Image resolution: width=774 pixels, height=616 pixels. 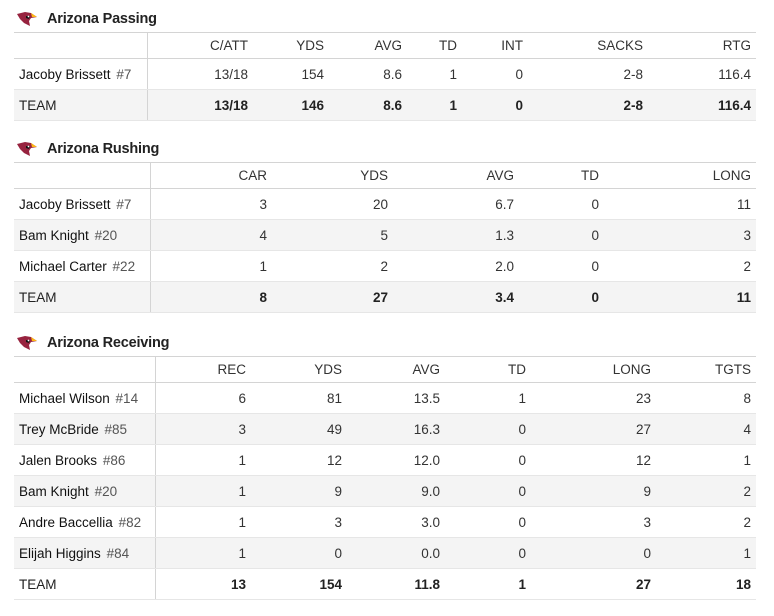 What do you see at coordinates (706, 584) in the screenshot?
I see `team-stat-cell: 18` at bounding box center [706, 584].